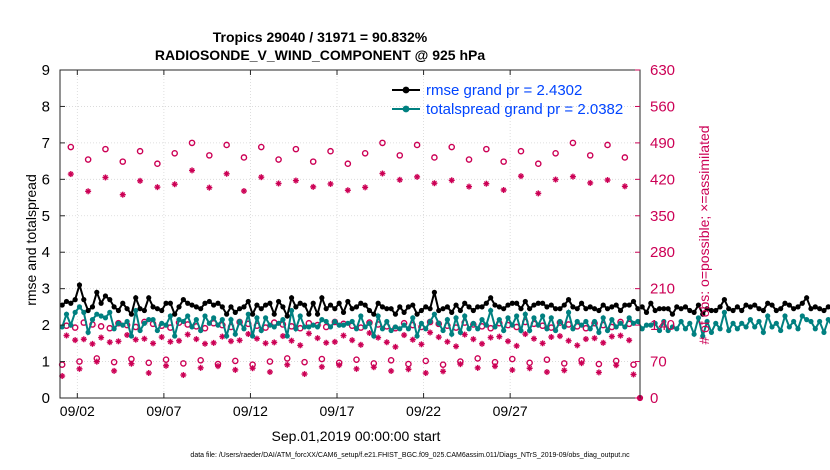  Describe the element at coordinates (662, 325) in the screenshot. I see `y-tick-label-right: 140` at that location.